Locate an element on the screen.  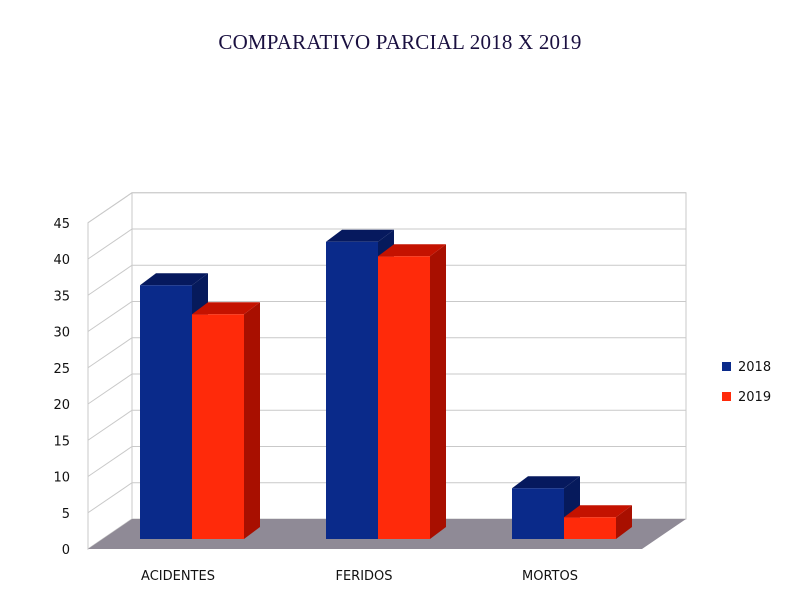
bar-2019-mortos is located at coordinates (598, 522).